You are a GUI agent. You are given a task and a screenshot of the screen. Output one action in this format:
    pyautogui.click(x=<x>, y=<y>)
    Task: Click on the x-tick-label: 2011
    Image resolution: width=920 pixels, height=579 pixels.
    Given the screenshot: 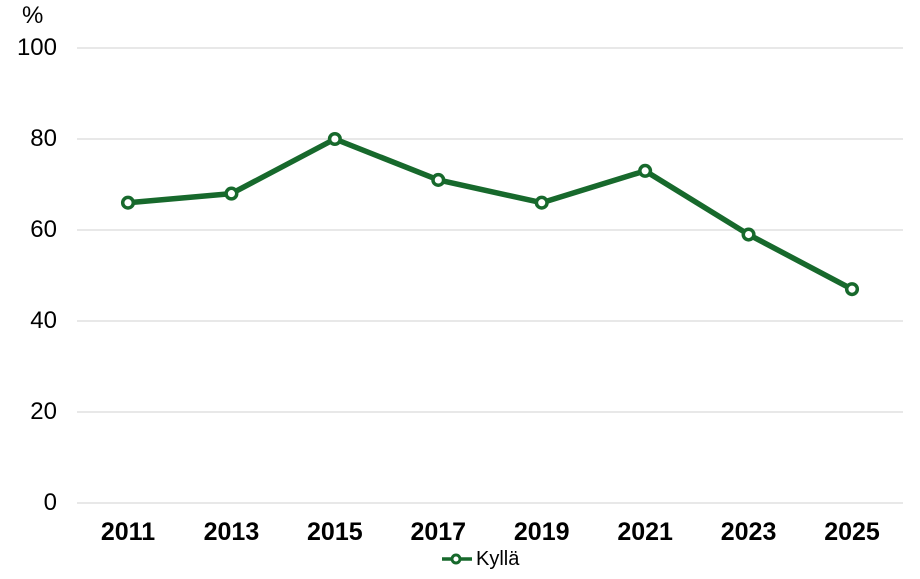 What is the action you would take?
    pyautogui.click(x=128, y=532)
    